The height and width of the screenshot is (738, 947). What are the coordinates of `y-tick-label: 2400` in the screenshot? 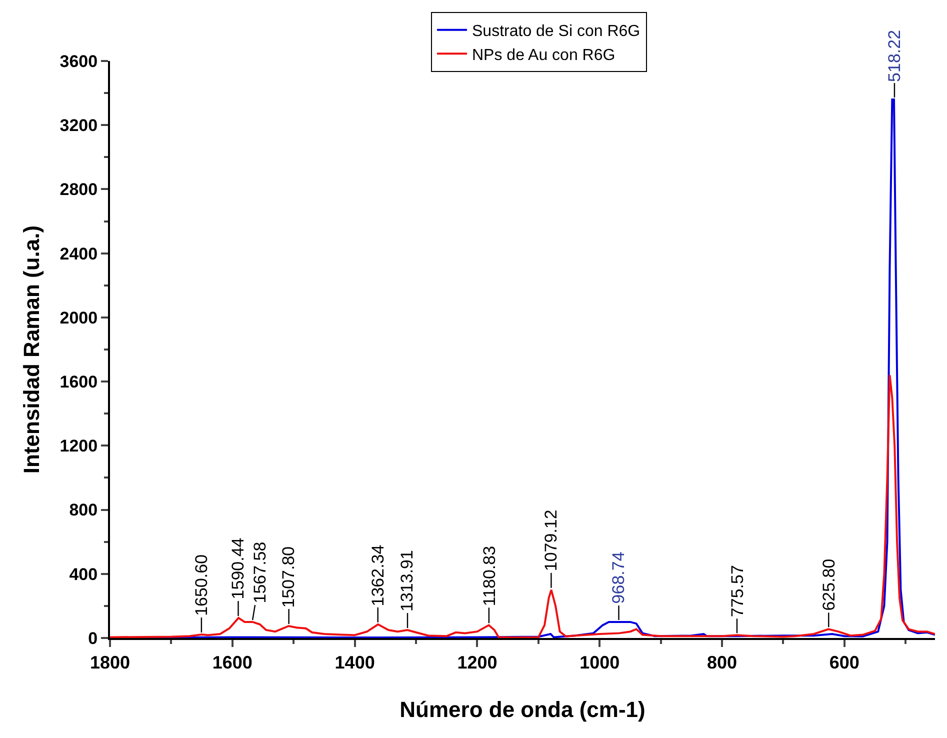 It's located at (79, 254).